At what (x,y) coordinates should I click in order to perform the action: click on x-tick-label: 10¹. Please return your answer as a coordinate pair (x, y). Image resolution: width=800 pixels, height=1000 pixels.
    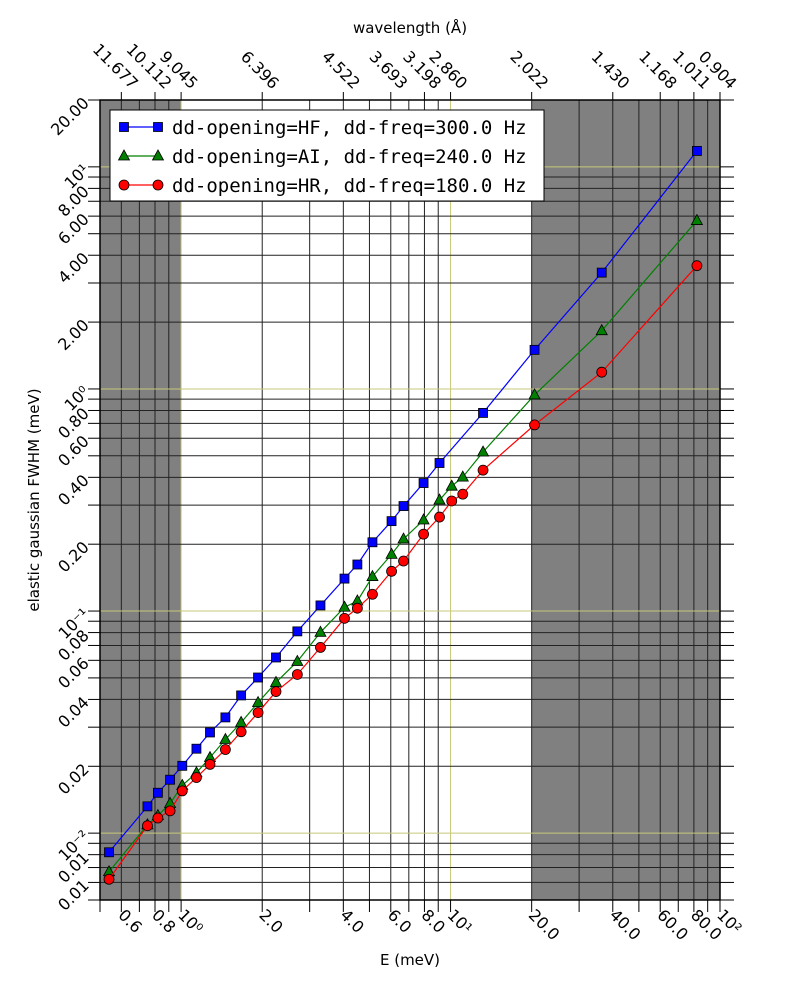
    Looking at the image, I should click on (460, 921).